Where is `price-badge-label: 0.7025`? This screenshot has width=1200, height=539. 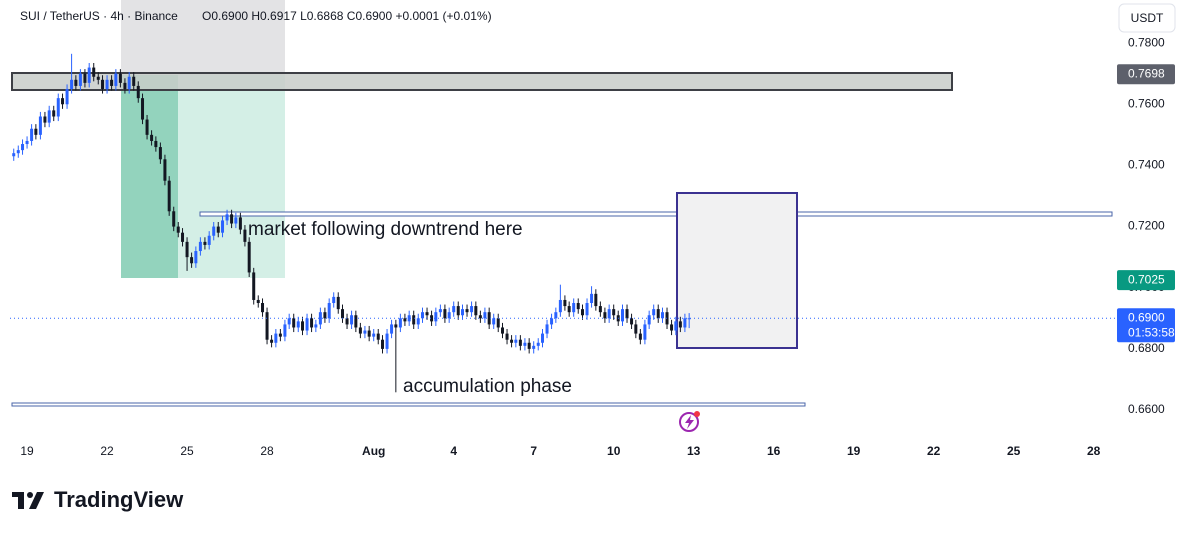
price-badge-label: 0.7025 is located at coordinates (1146, 279).